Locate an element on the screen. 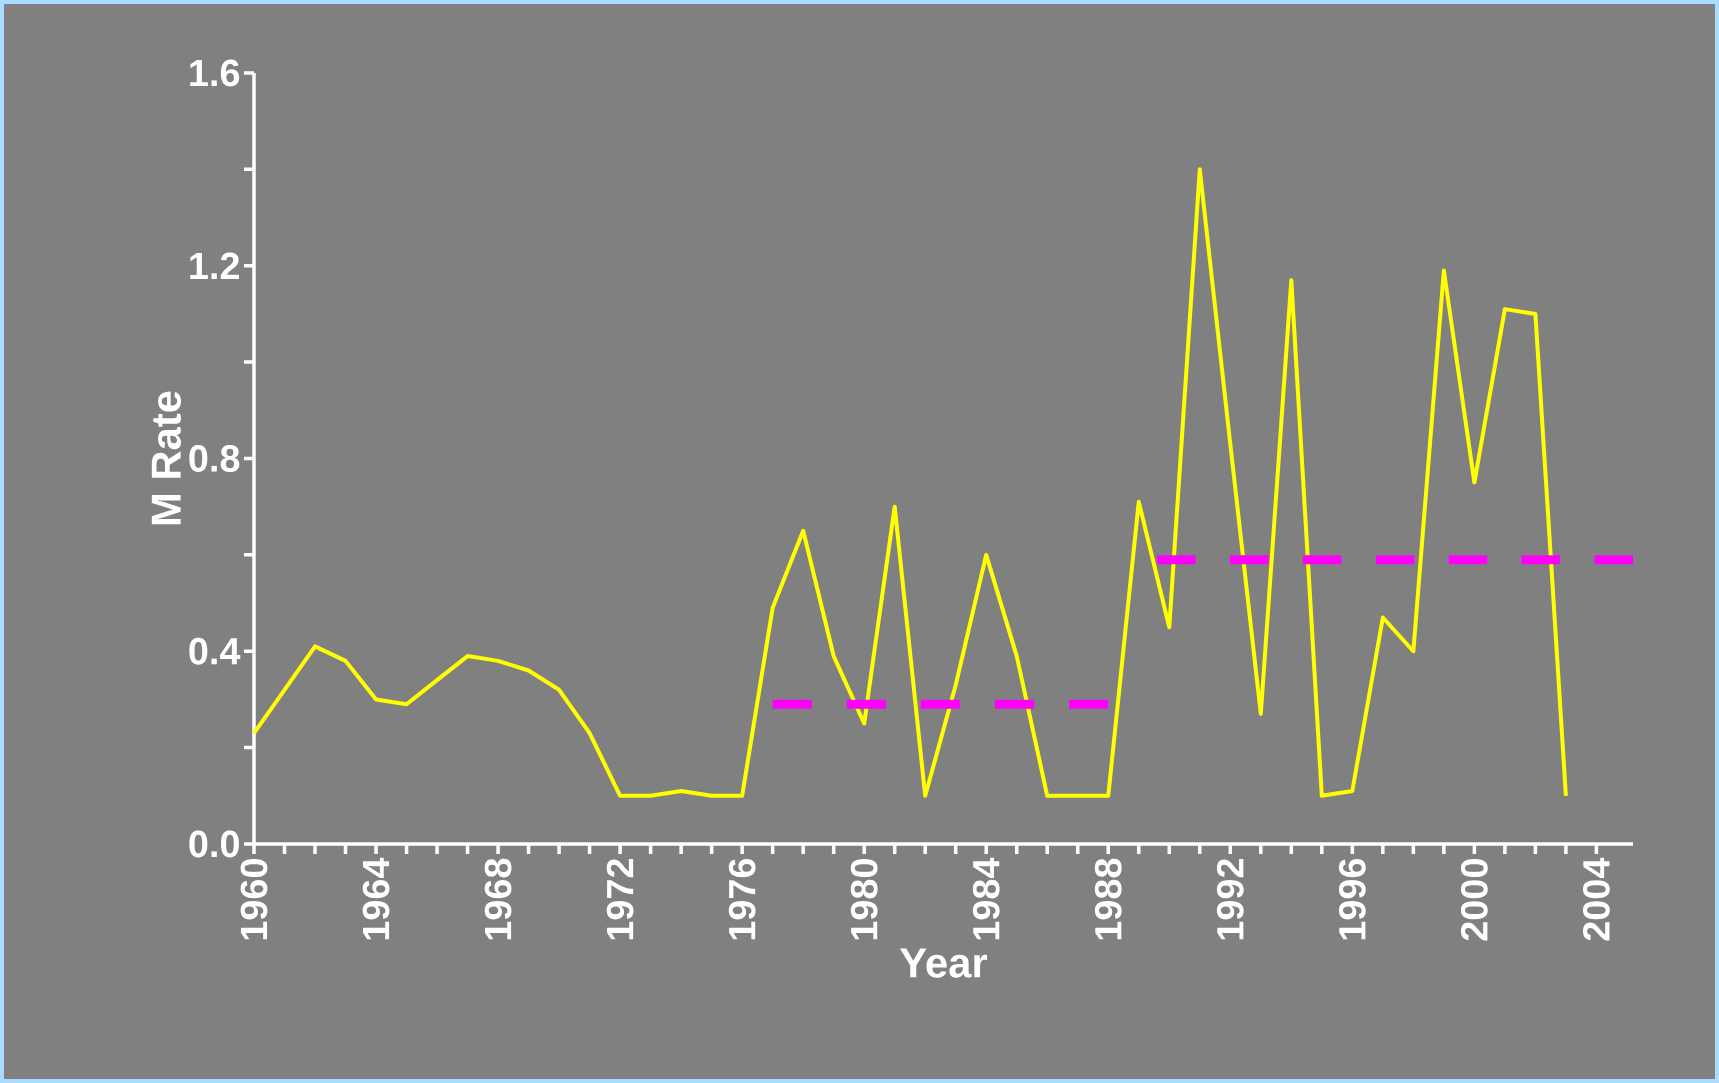 The height and width of the screenshot is (1083, 1719). x-tick-label: 1988 is located at coordinates (1108, 899).